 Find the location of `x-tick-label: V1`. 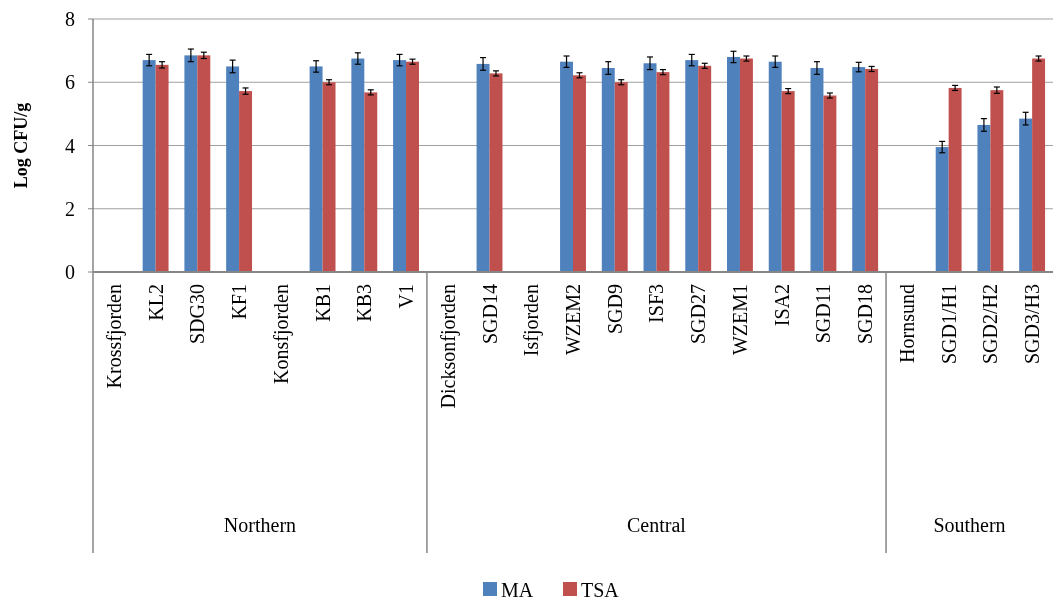

x-tick-label: V1 is located at coordinates (406, 296).